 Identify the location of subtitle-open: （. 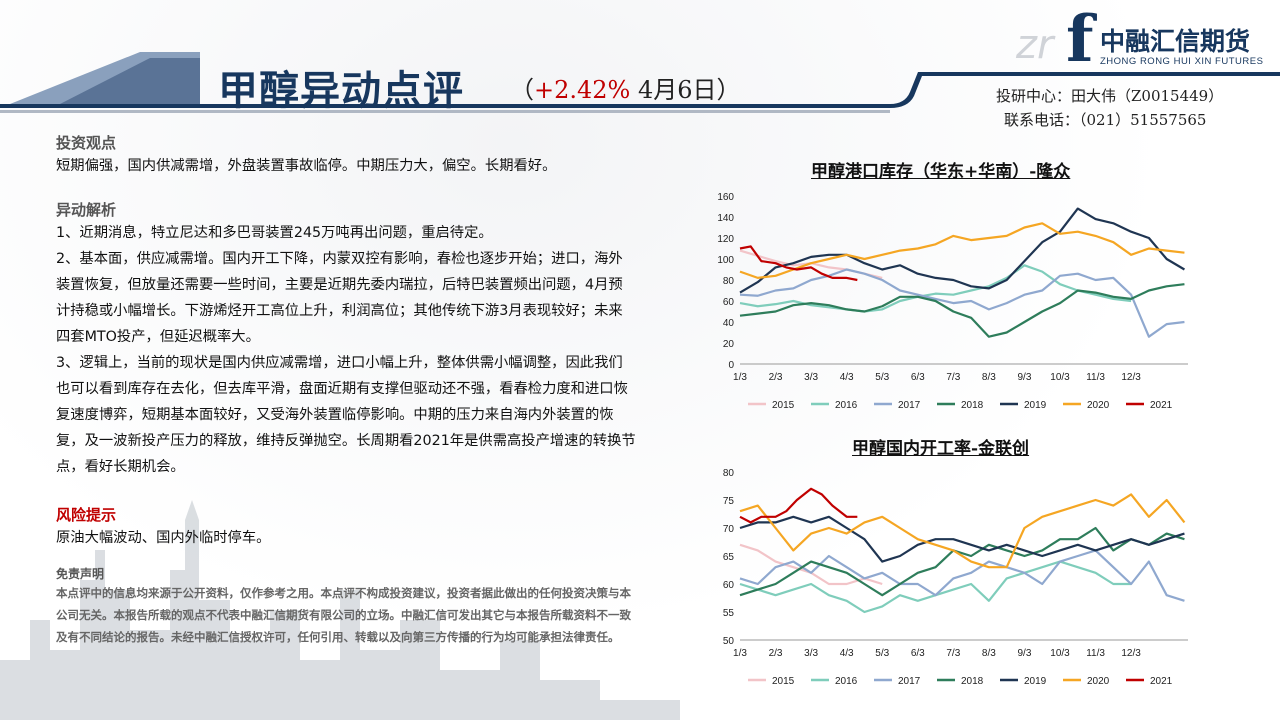
(522, 90).